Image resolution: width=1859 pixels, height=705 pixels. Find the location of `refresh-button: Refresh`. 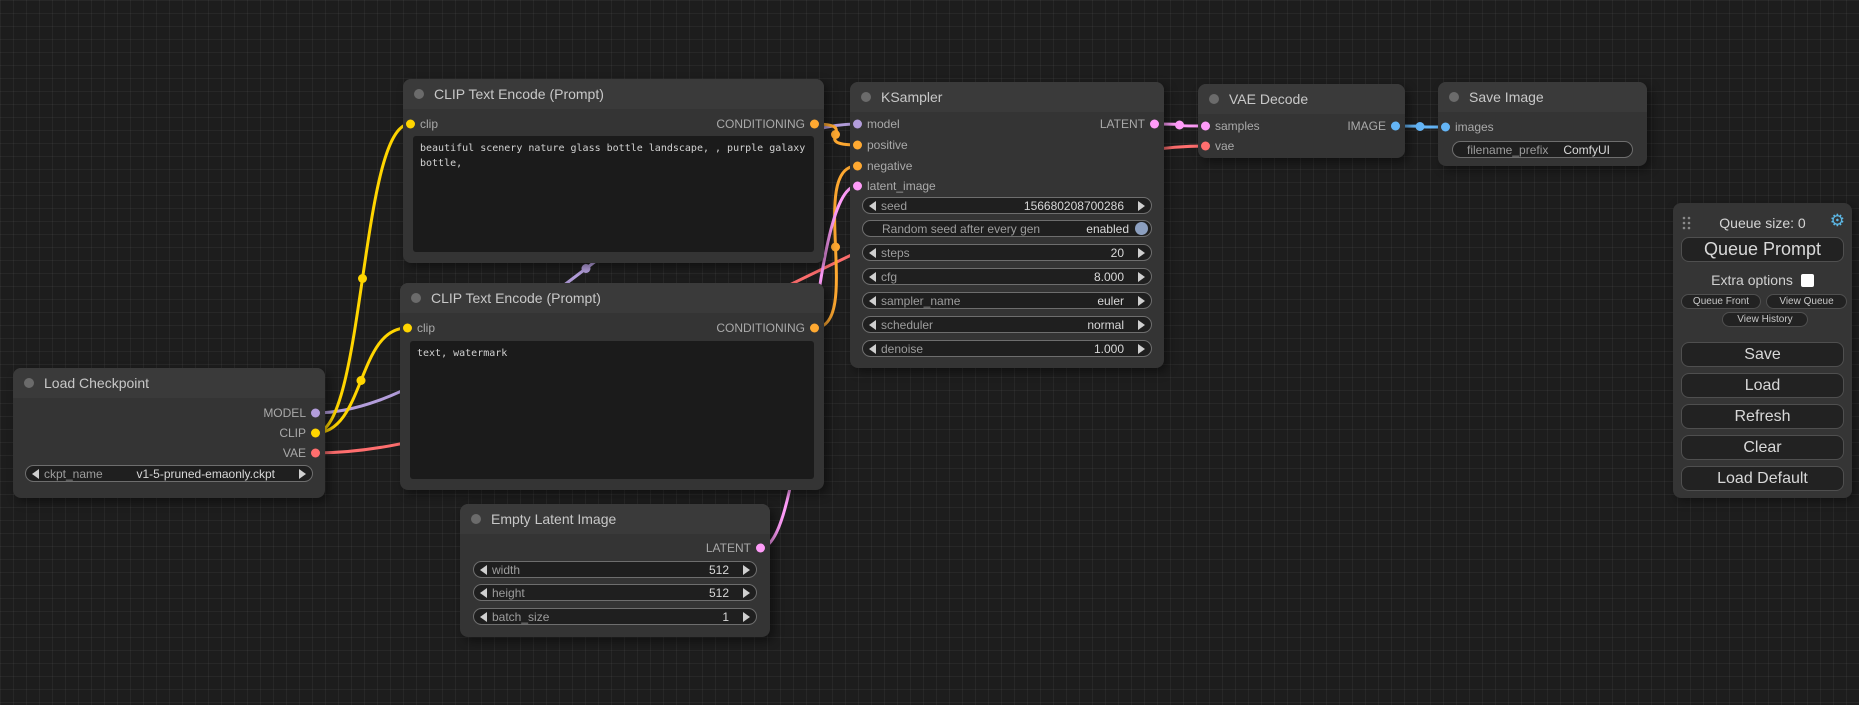

refresh-button: Refresh is located at coordinates (1762, 416).